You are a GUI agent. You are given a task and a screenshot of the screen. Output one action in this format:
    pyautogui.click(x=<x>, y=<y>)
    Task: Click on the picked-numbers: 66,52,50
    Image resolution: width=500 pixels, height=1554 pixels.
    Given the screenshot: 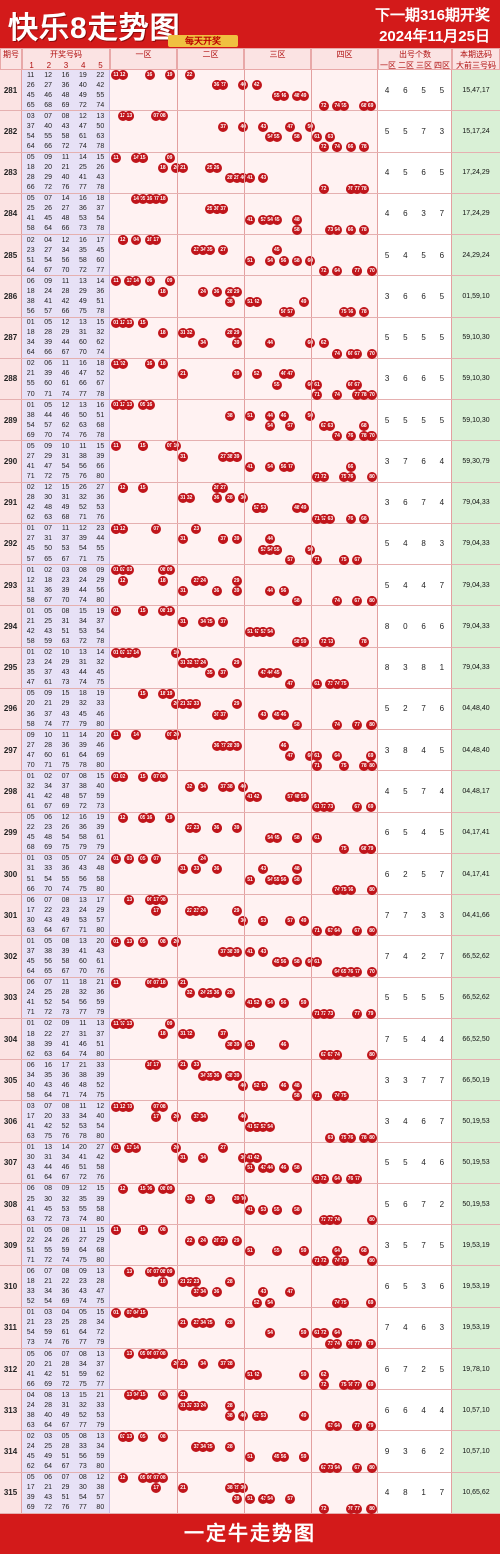 What is the action you would take?
    pyautogui.click(x=476, y=1039)
    